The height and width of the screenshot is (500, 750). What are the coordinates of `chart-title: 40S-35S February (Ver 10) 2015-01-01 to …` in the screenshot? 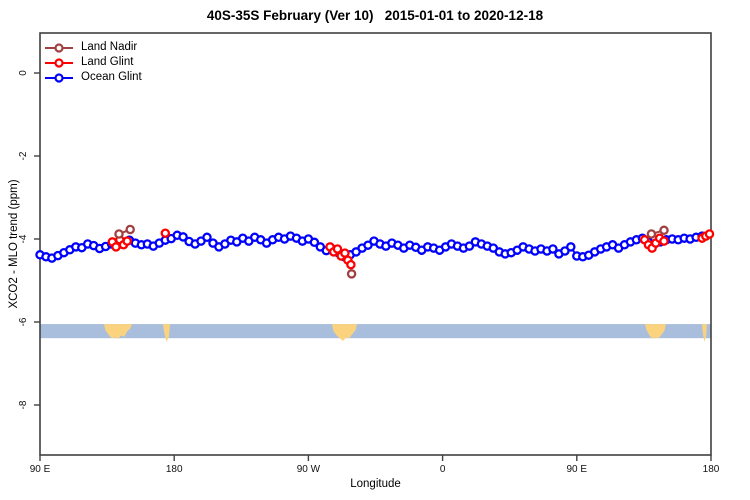 It's located at (375, 15).